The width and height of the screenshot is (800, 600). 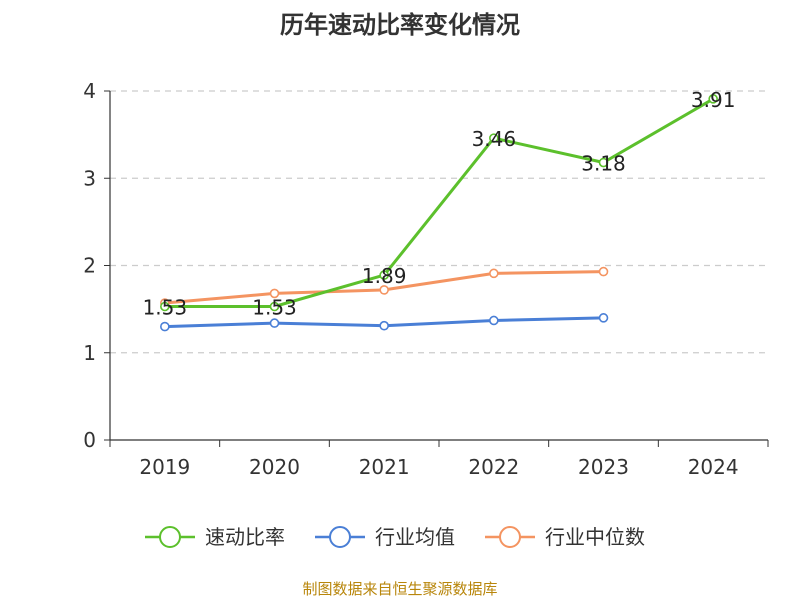 I want to click on source-note: 制图数据来自恒生聚源数据库, so click(x=399, y=589).